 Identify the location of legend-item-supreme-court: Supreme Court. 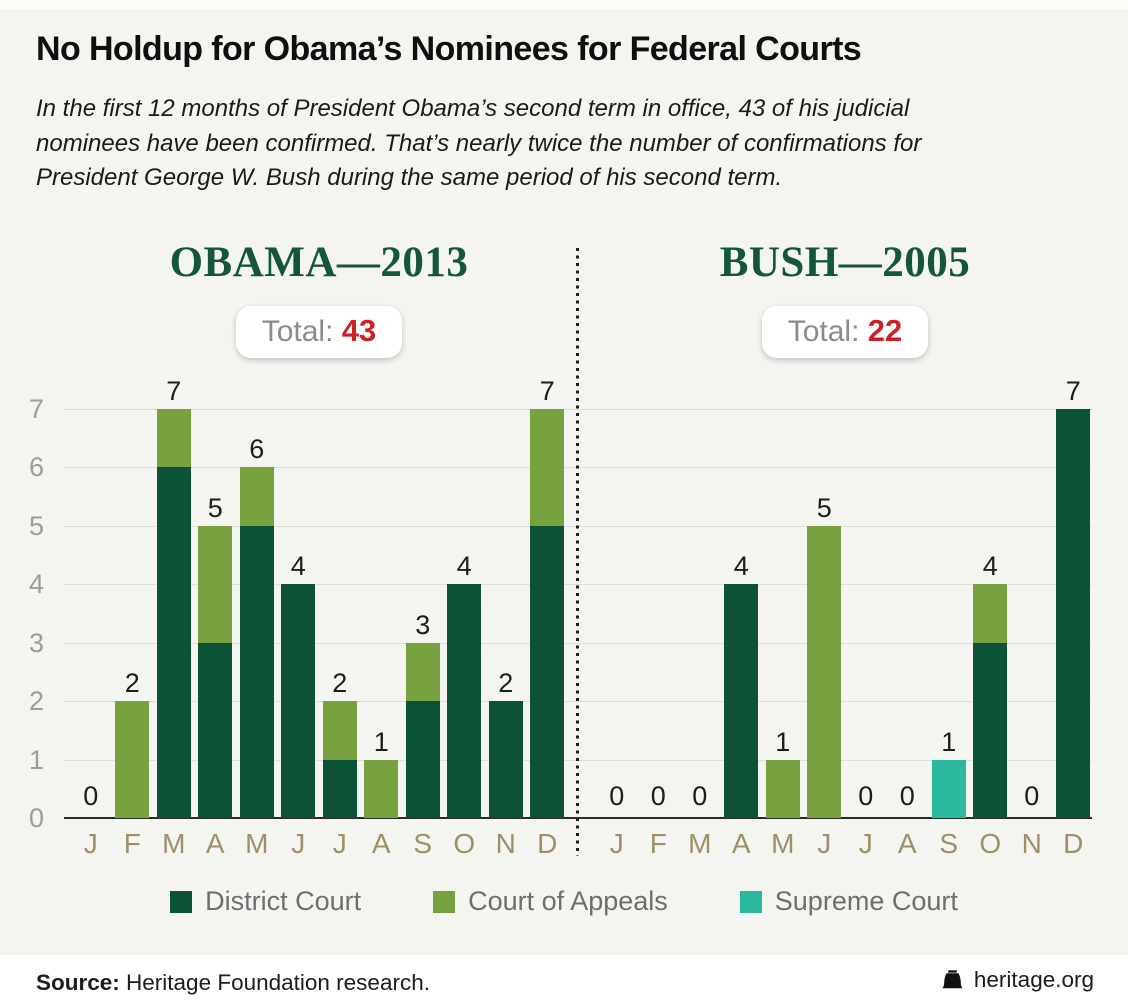
(848, 901).